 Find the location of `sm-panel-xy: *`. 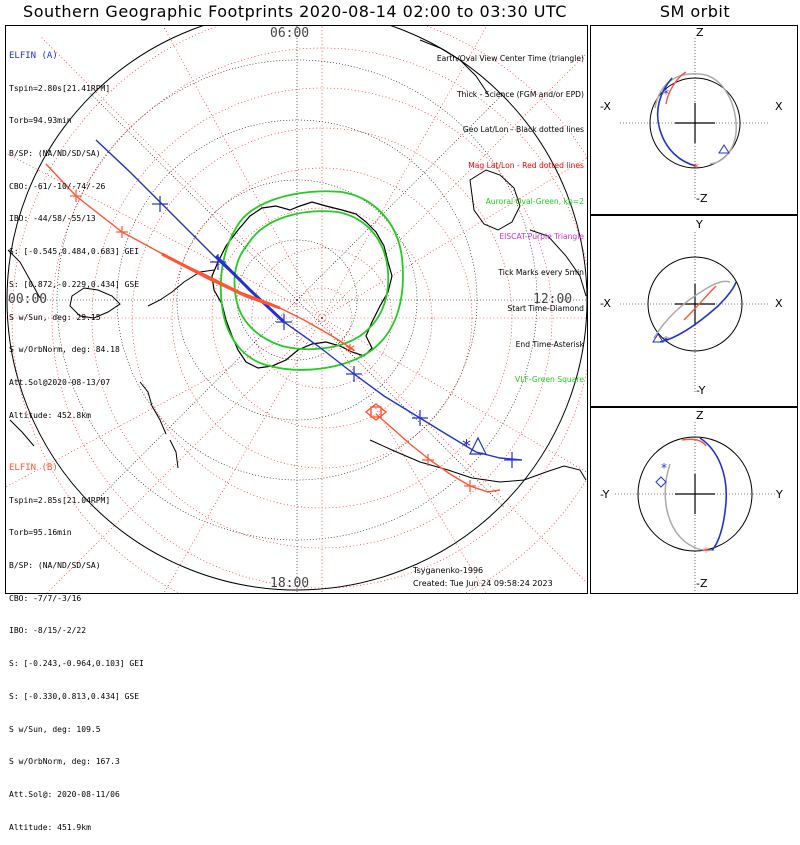

sm-panel-xy: * is located at coordinates (695, 312).